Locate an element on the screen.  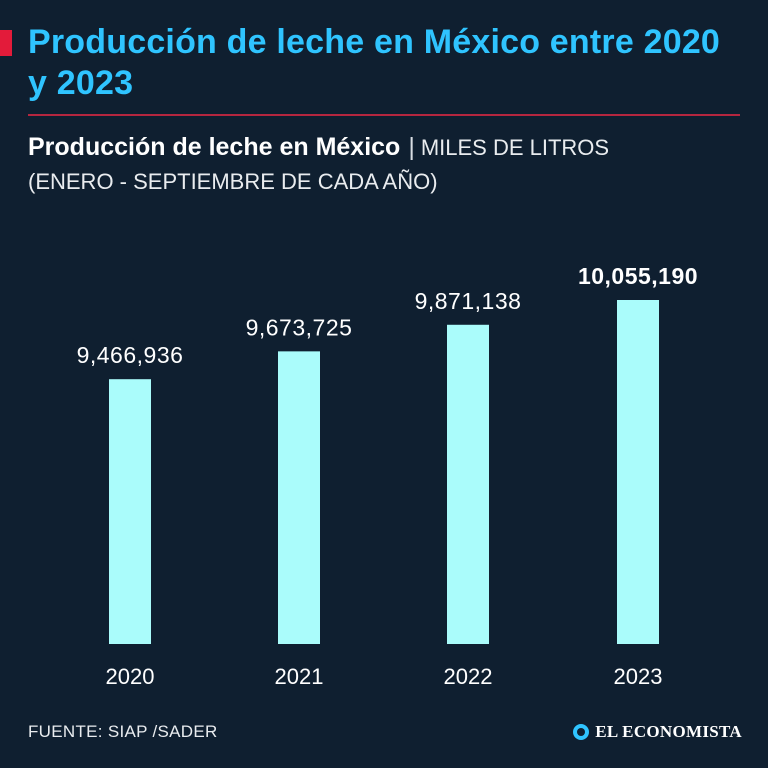
chart-title: Producción de leche en México is located at coordinates (214, 147).